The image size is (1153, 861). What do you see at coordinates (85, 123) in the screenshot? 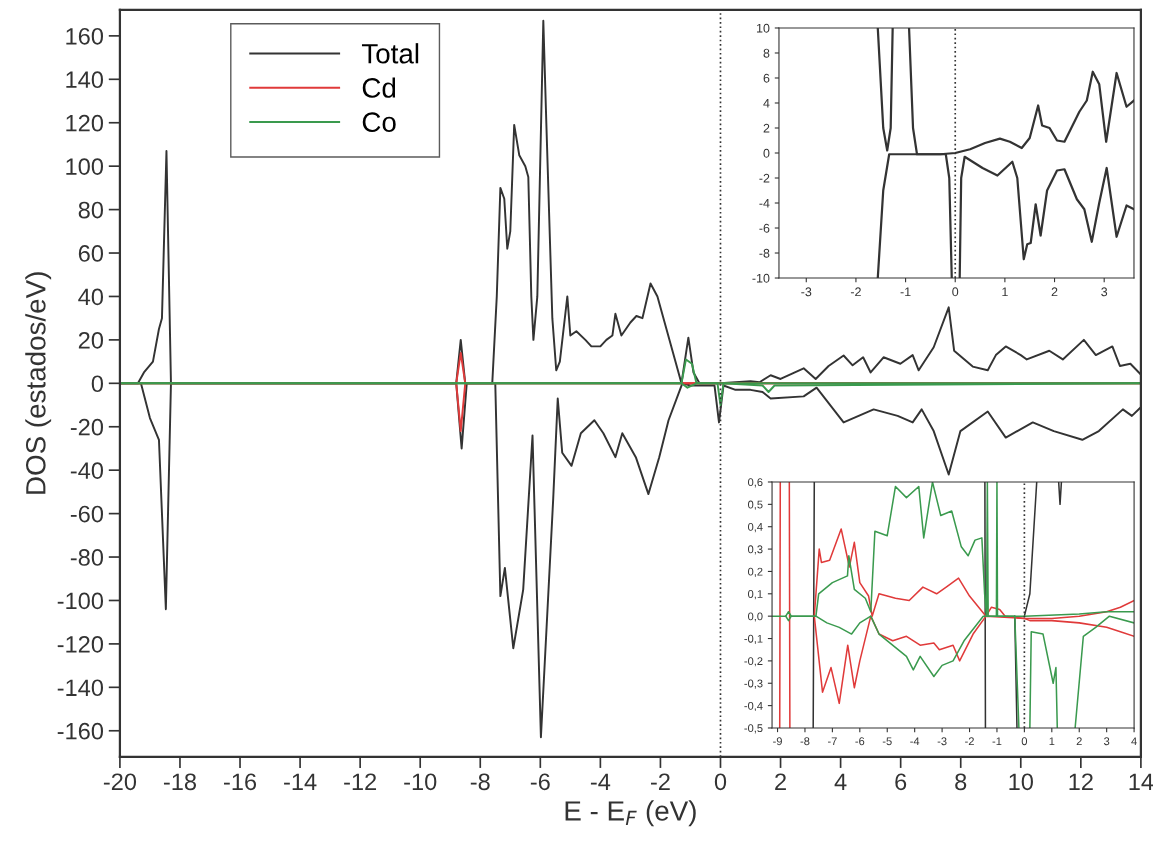
I see `y-tick-label: 120` at bounding box center [85, 123].